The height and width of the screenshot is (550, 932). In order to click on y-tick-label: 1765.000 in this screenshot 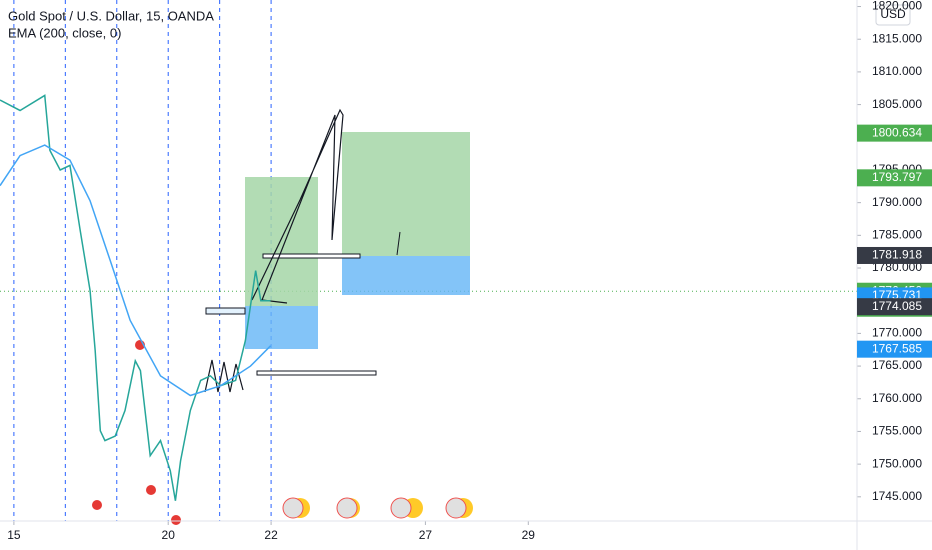, I will do `click(897, 365)`.